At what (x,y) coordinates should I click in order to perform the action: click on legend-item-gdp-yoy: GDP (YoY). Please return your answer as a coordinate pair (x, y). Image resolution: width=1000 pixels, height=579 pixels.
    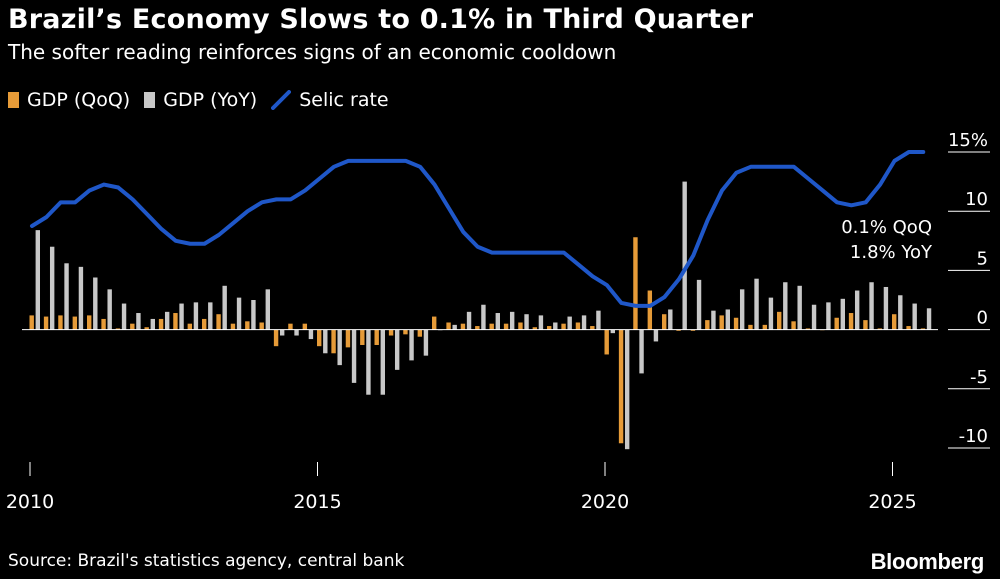
    Looking at the image, I should click on (200, 100).